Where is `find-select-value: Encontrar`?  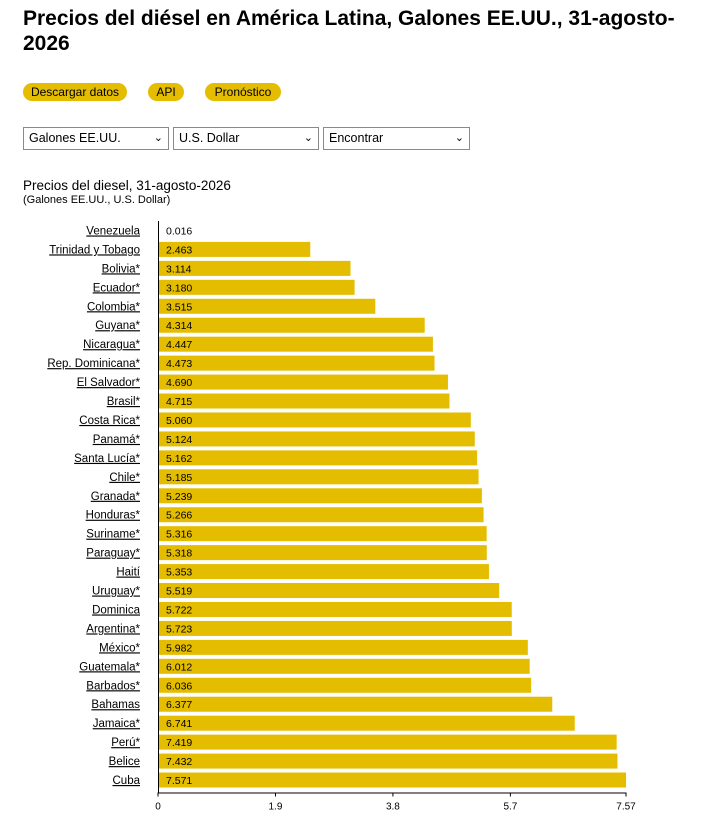
find-select-value: Encontrar is located at coordinates (356, 138).